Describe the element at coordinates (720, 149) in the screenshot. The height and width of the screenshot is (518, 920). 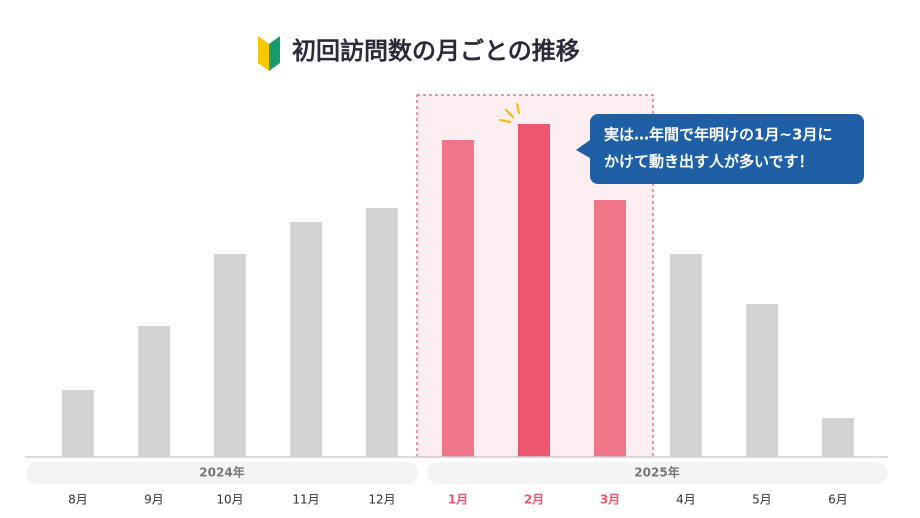
I see `callout: 実は…年間で年明けの1月~3月に かけて動き出す人が多いです！` at that location.